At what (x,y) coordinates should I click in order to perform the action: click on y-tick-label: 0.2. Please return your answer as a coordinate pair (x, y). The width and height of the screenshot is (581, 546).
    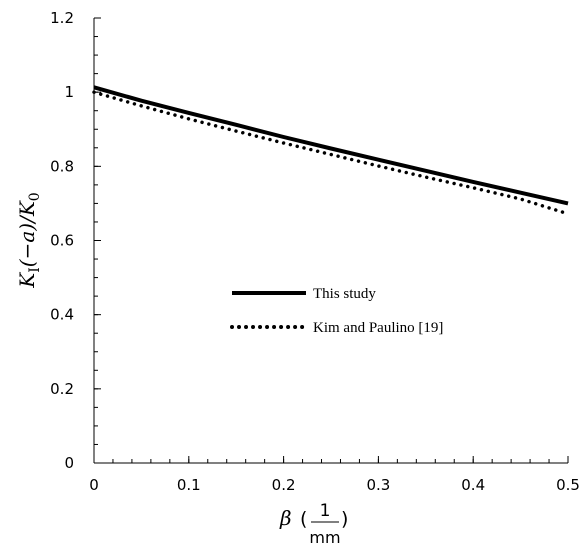
    Looking at the image, I should click on (62, 389).